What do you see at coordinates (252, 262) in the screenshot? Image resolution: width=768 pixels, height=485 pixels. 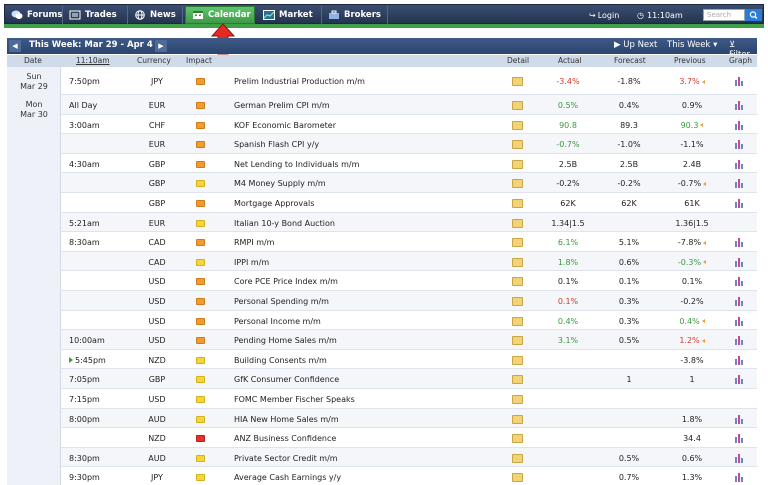 I see `event-name: IPPI m/m` at bounding box center [252, 262].